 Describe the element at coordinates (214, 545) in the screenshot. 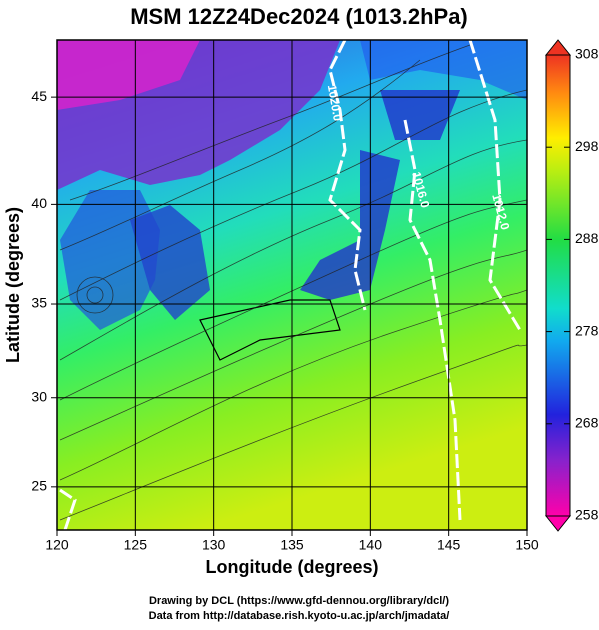

I see `x-tick-label: 130` at that location.